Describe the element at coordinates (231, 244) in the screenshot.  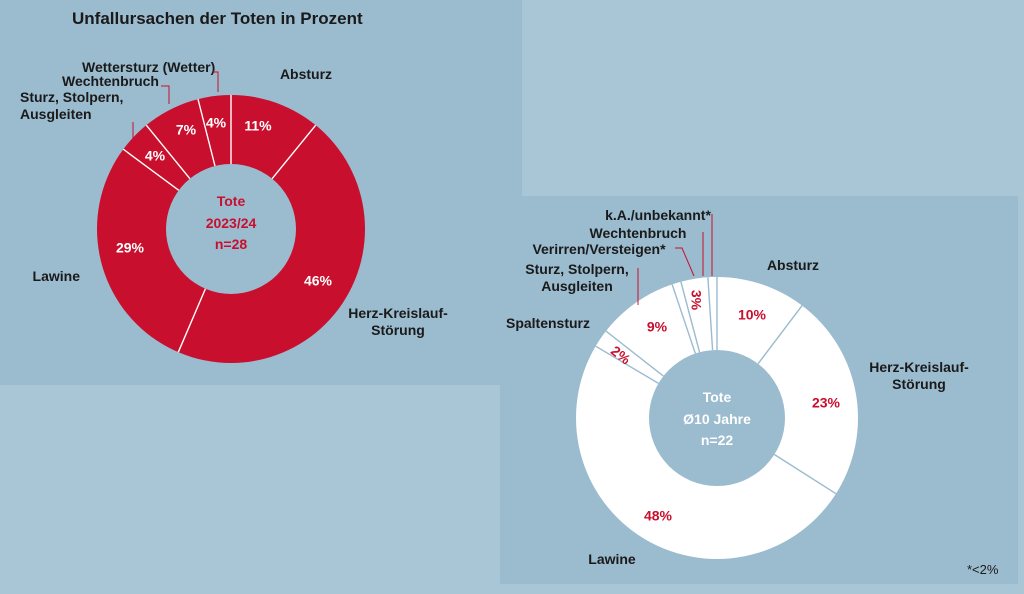
I see `center-label-left: n=28` at that location.